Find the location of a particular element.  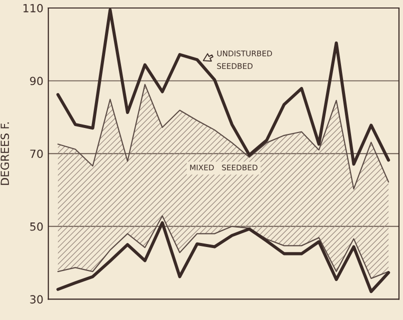

y-tick-label: 30 is located at coordinates (36, 299).